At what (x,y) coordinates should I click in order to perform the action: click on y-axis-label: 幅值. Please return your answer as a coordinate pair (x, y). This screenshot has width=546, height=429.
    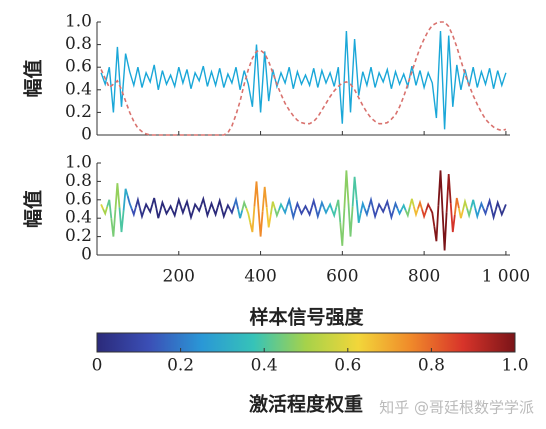
    Looking at the image, I should click on (33, 209).